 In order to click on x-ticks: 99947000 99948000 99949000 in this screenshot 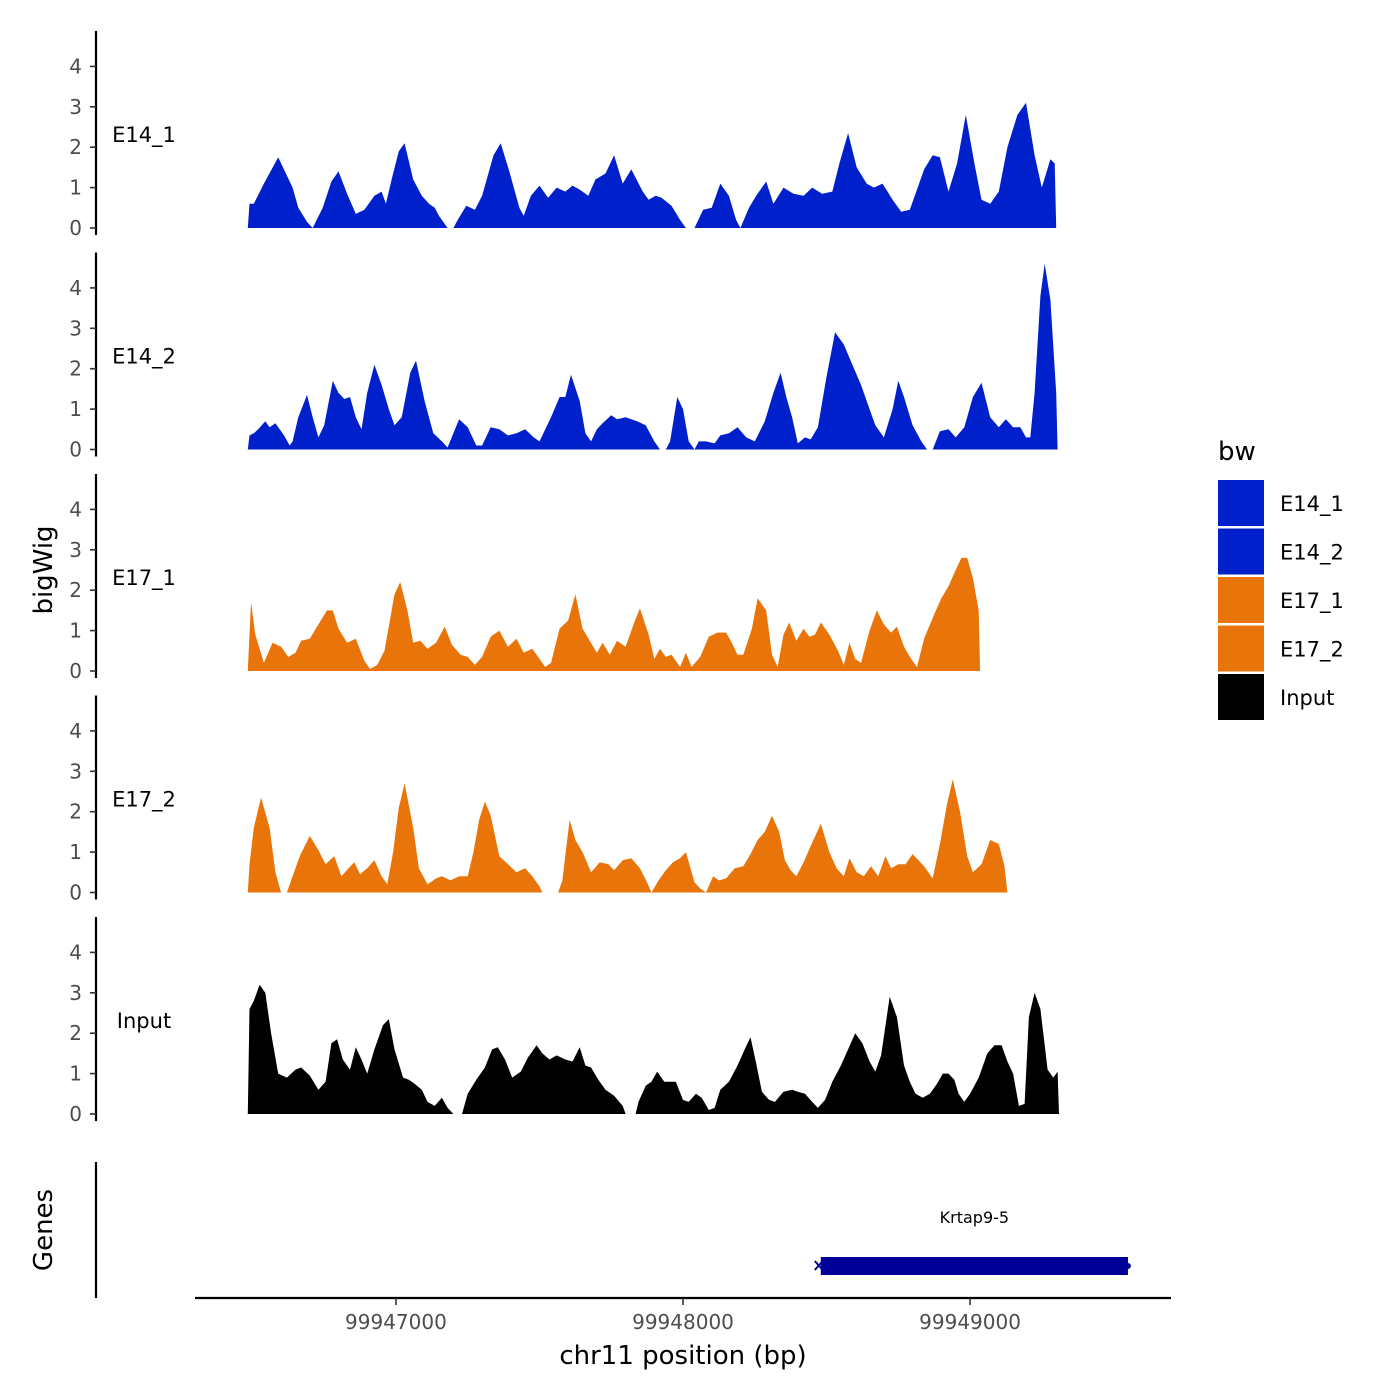, I will do `click(683, 1316)`.